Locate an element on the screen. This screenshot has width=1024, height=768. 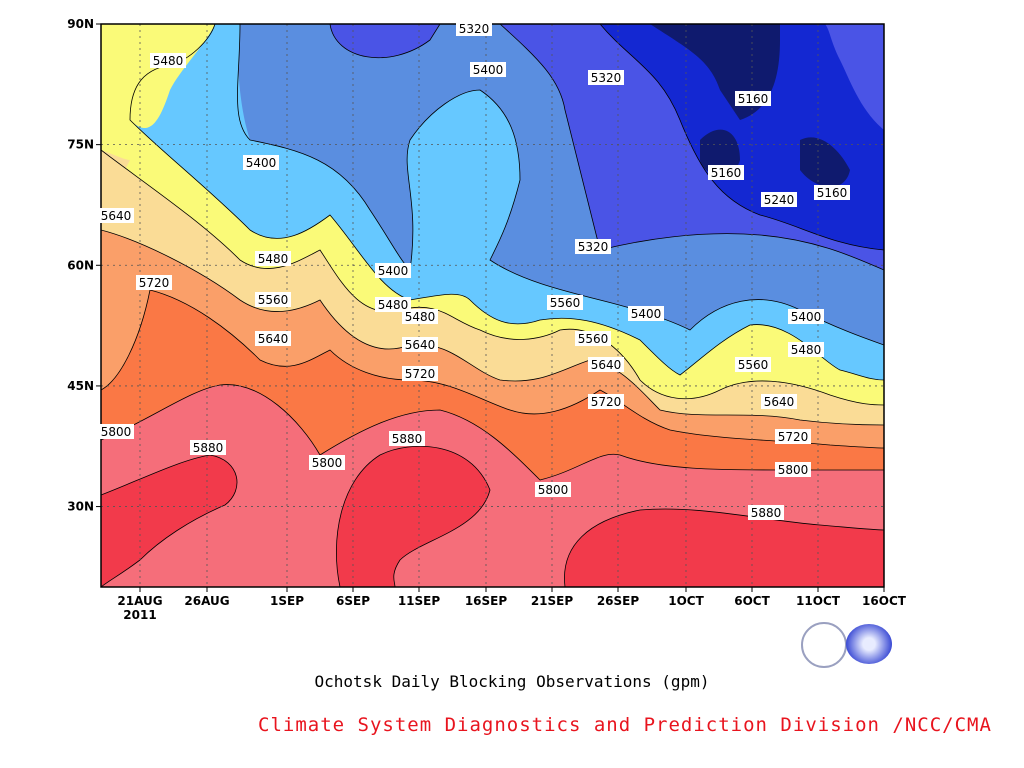
x-tick-label: 21SEP is located at coordinates (552, 601).